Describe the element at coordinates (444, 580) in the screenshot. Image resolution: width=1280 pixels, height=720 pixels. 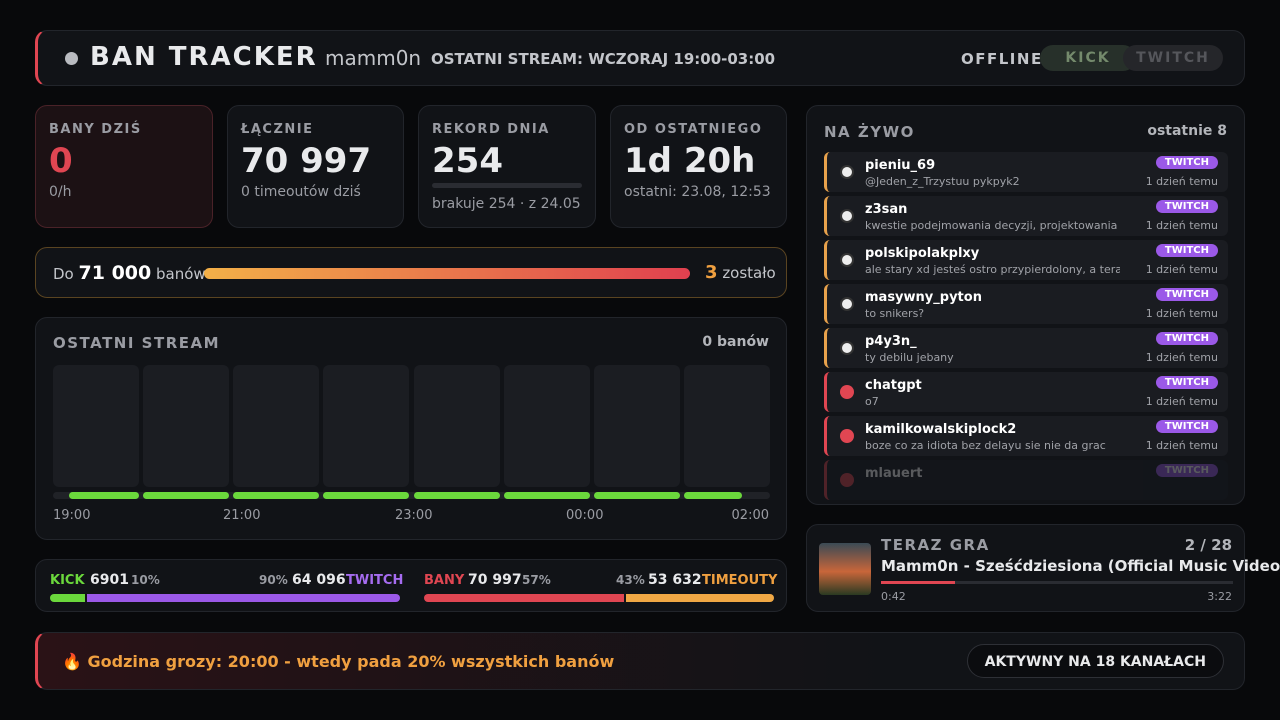
I see `bans-label: BANY` at that location.